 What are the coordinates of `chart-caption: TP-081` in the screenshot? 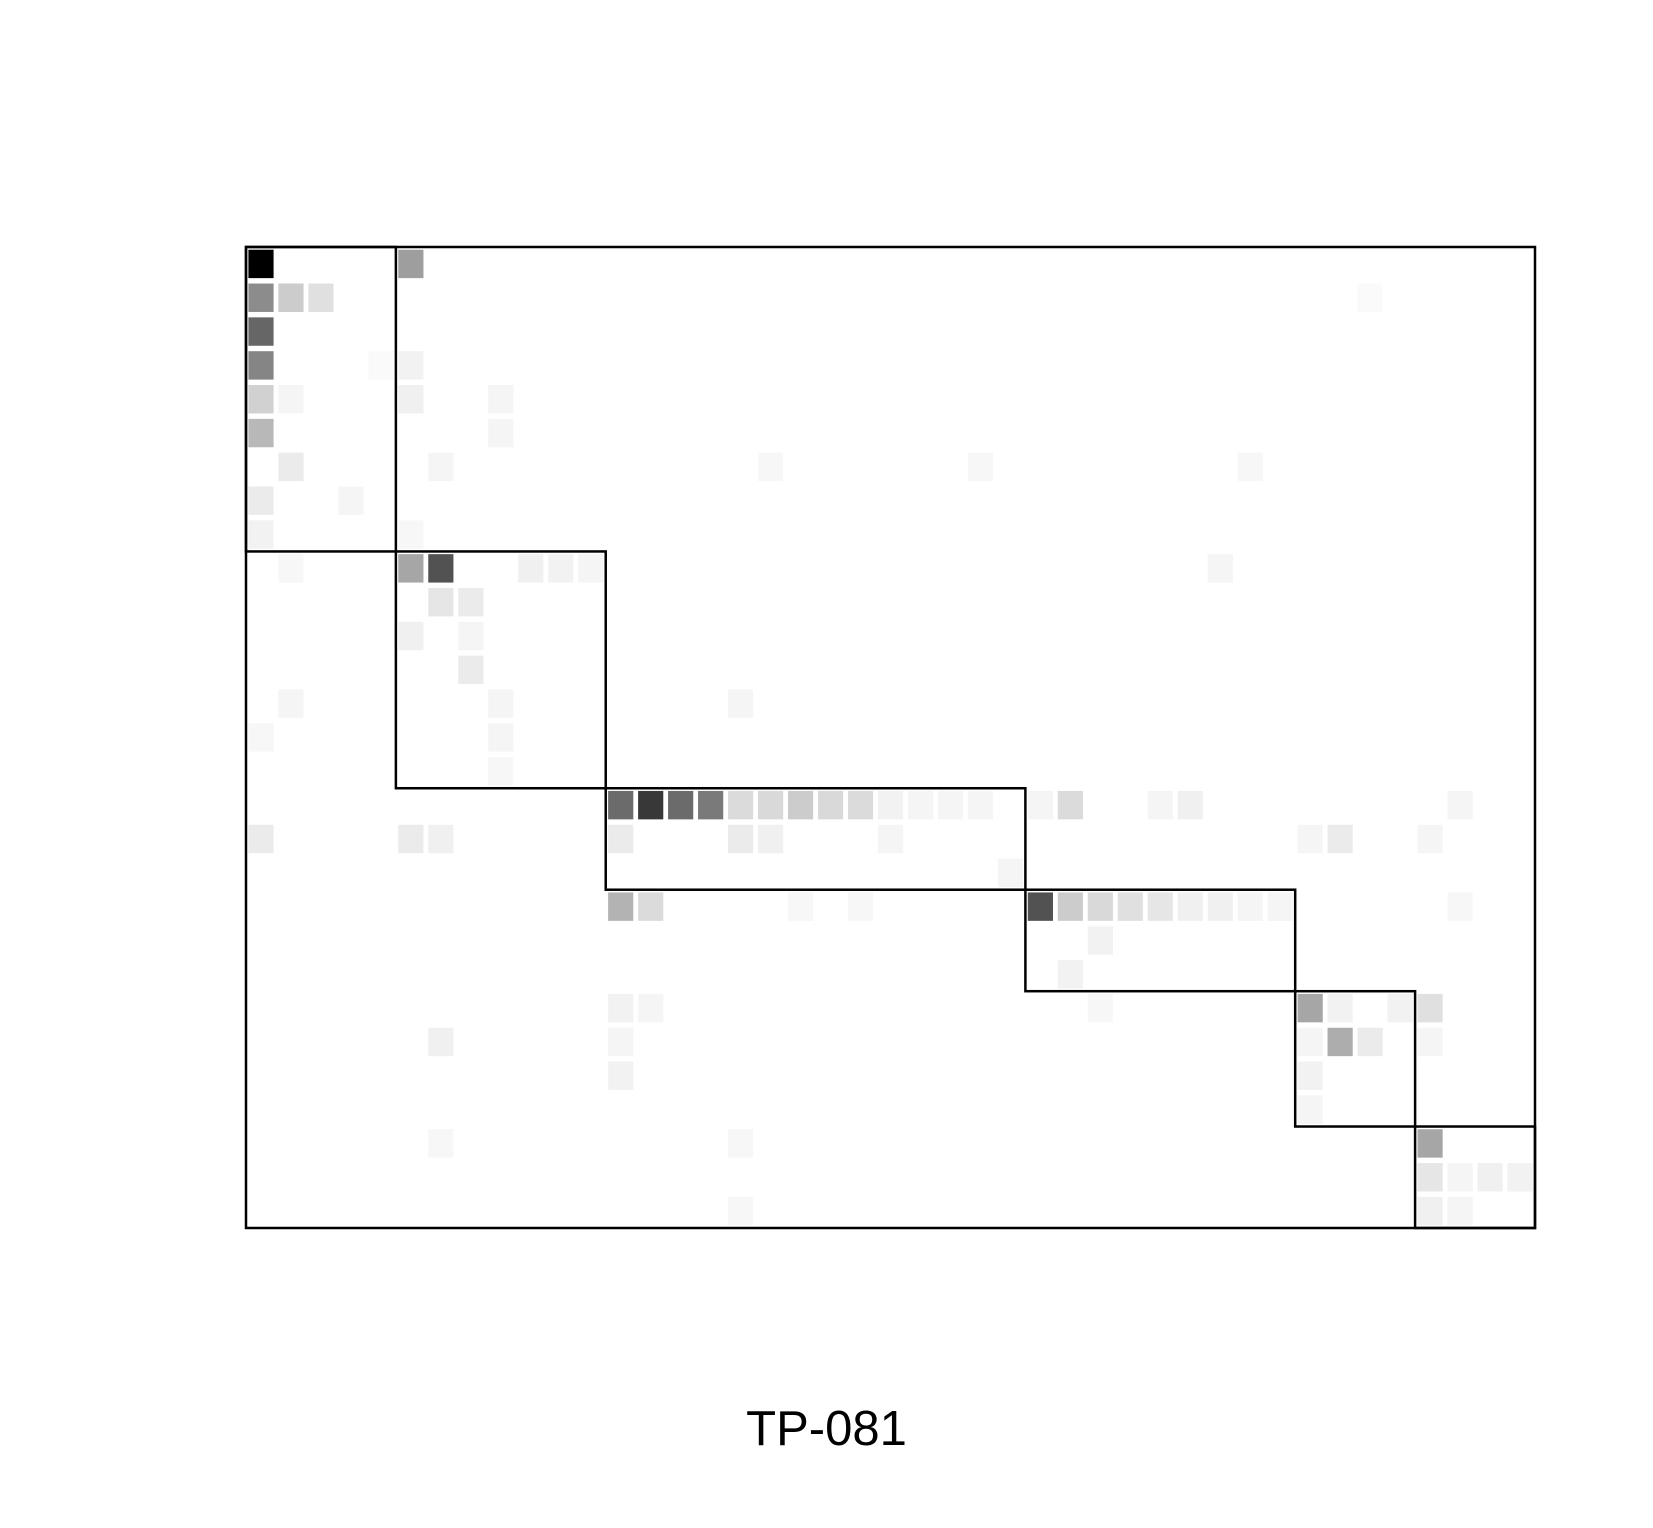 It's located at (826, 1429).